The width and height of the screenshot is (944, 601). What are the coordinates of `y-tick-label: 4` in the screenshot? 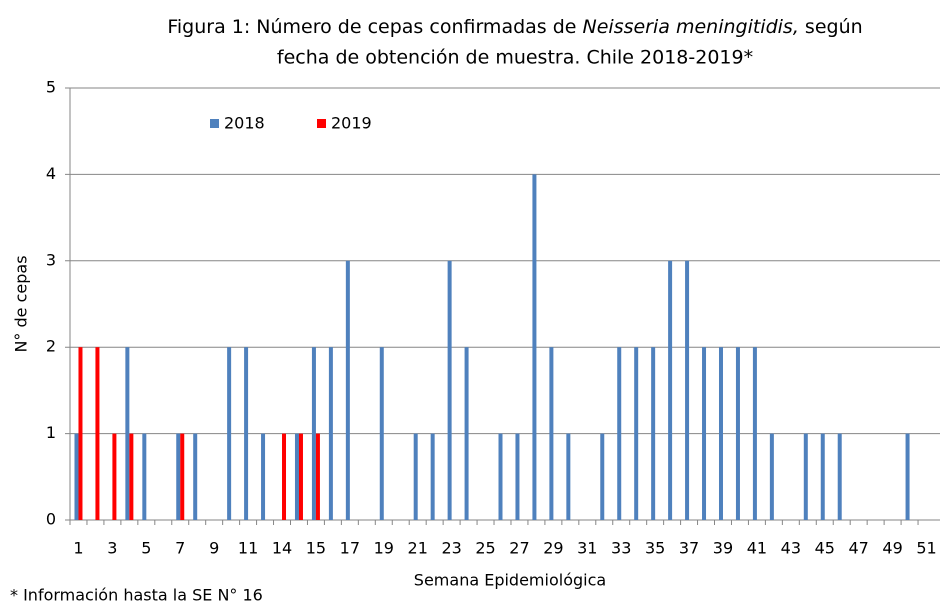 It's located at (51, 173).